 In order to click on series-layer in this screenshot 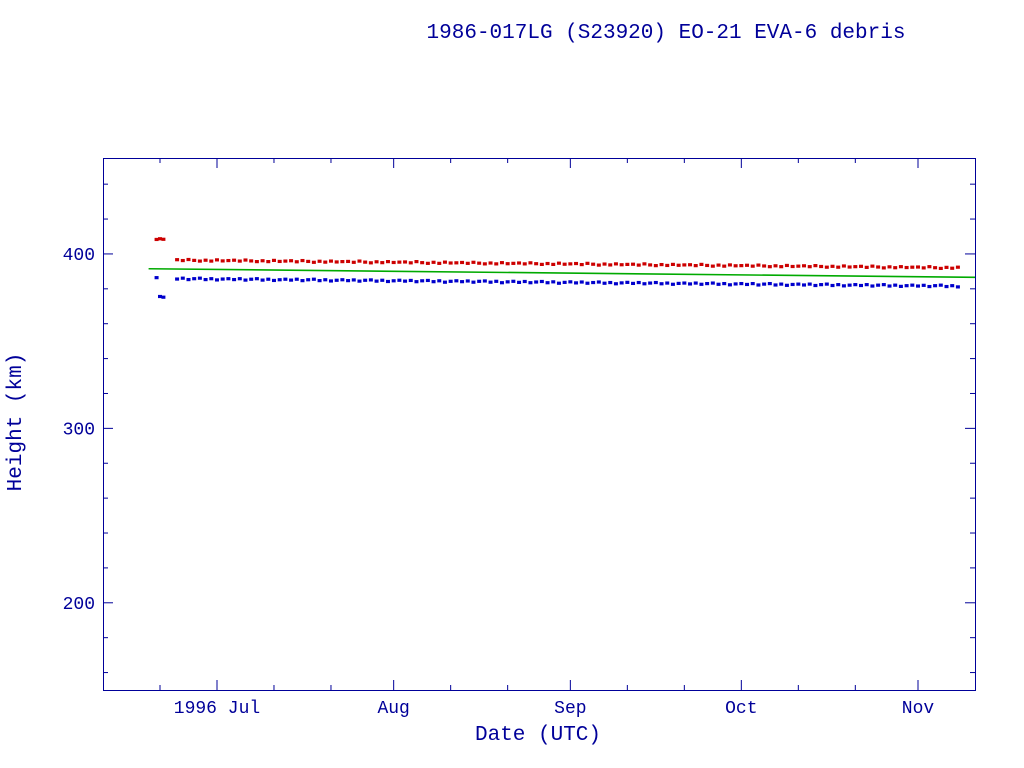, I will do `click(562, 268)`.